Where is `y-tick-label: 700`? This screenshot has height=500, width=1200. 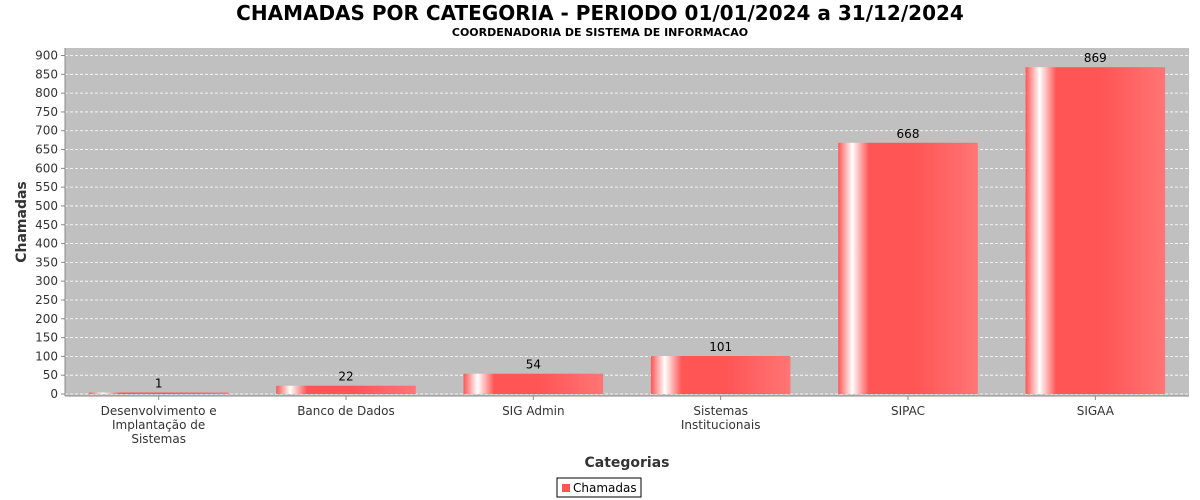 y-tick-label: 700 is located at coordinates (46, 131).